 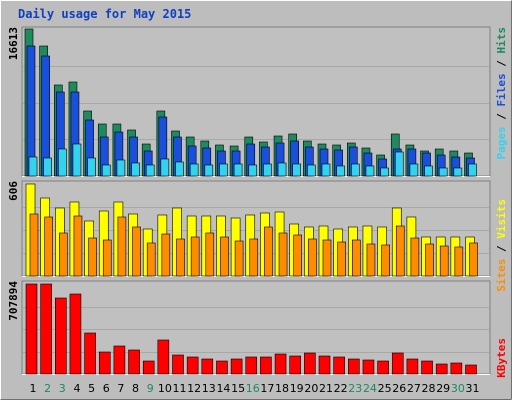 I want to click on x-tick-label: 30, so click(x=458, y=388).